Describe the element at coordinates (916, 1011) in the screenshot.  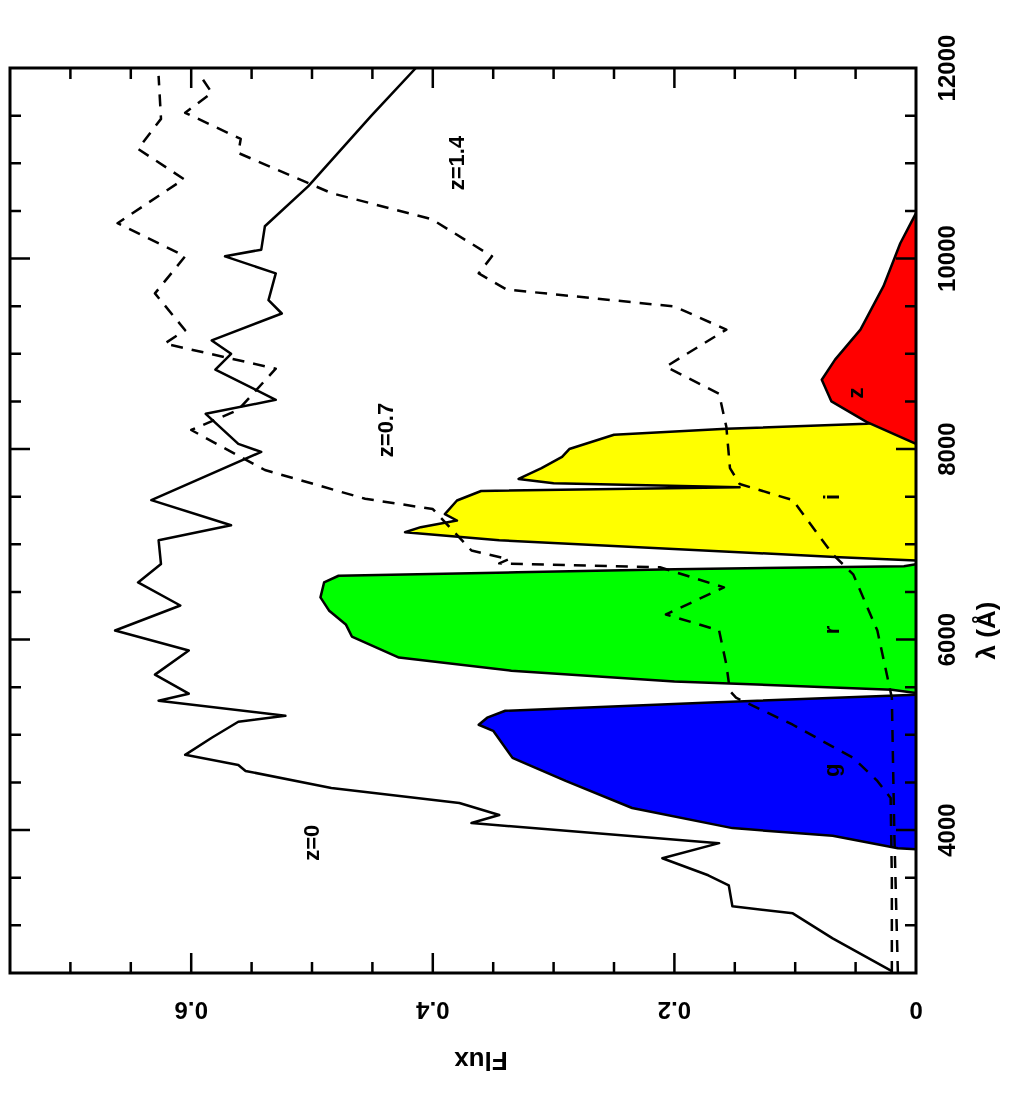
I see `x-tick-label: 0` at that location.